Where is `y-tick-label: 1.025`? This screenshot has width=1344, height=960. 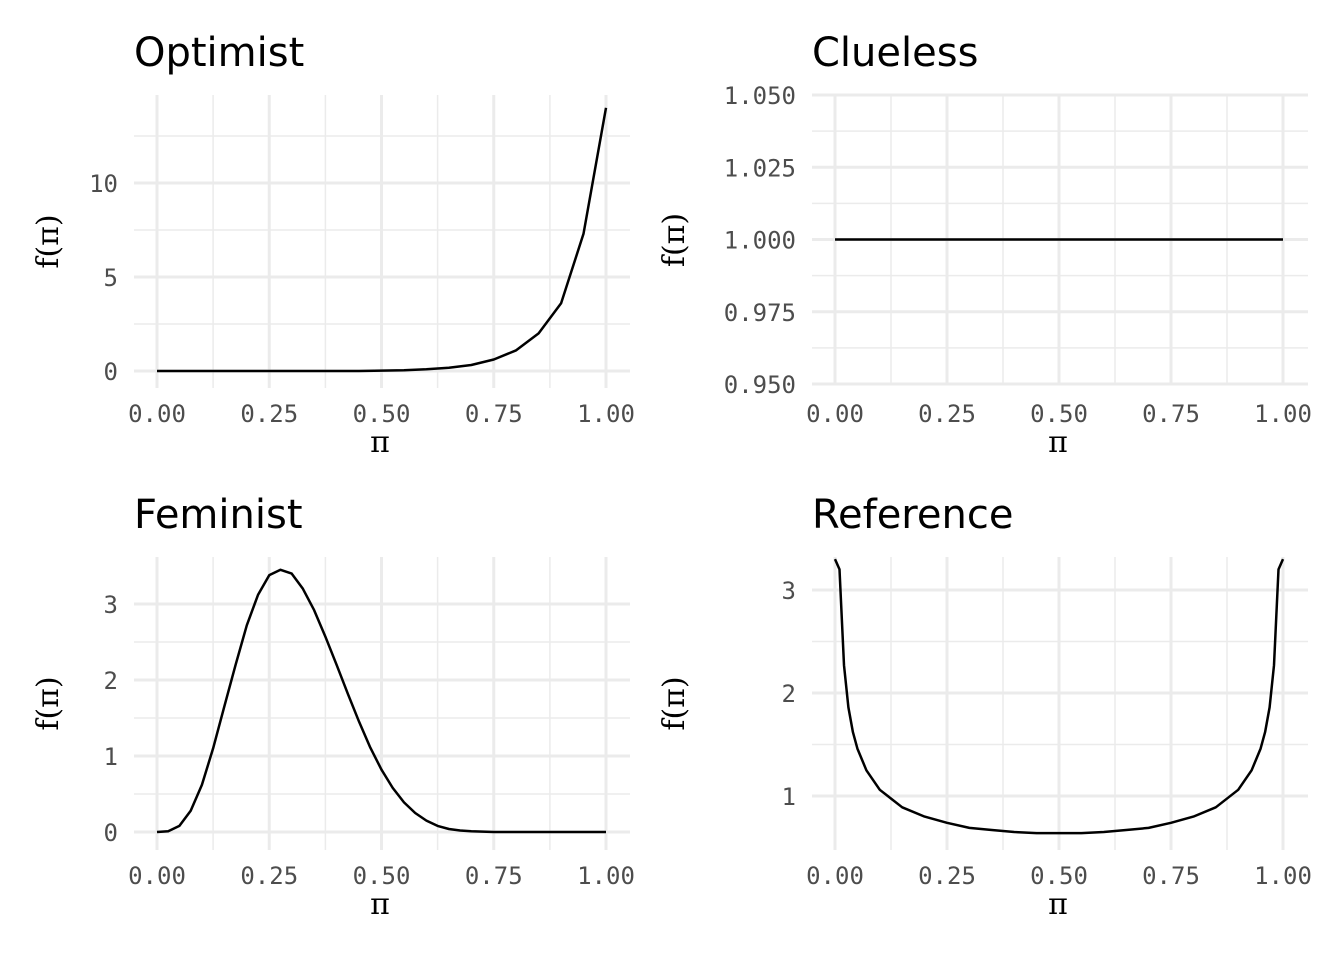
y-tick-label: 1.025 is located at coordinates (760, 168).